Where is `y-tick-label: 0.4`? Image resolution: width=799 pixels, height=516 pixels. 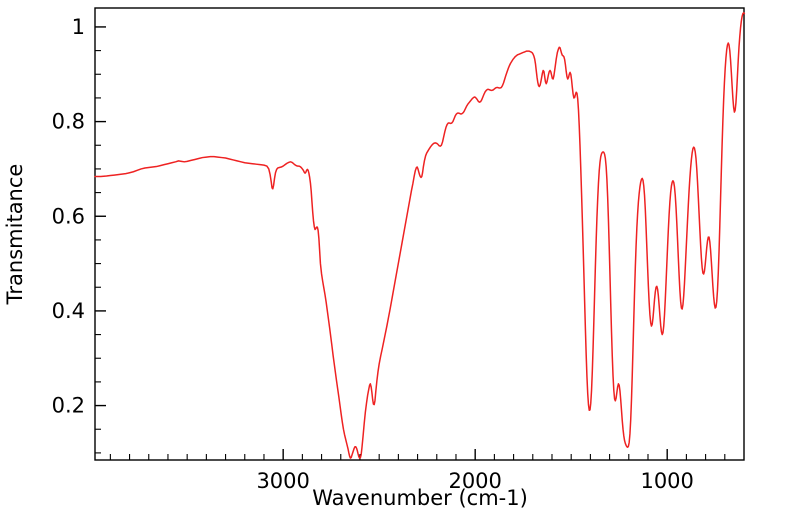 y-tick-label: 0.4 is located at coordinates (68, 311).